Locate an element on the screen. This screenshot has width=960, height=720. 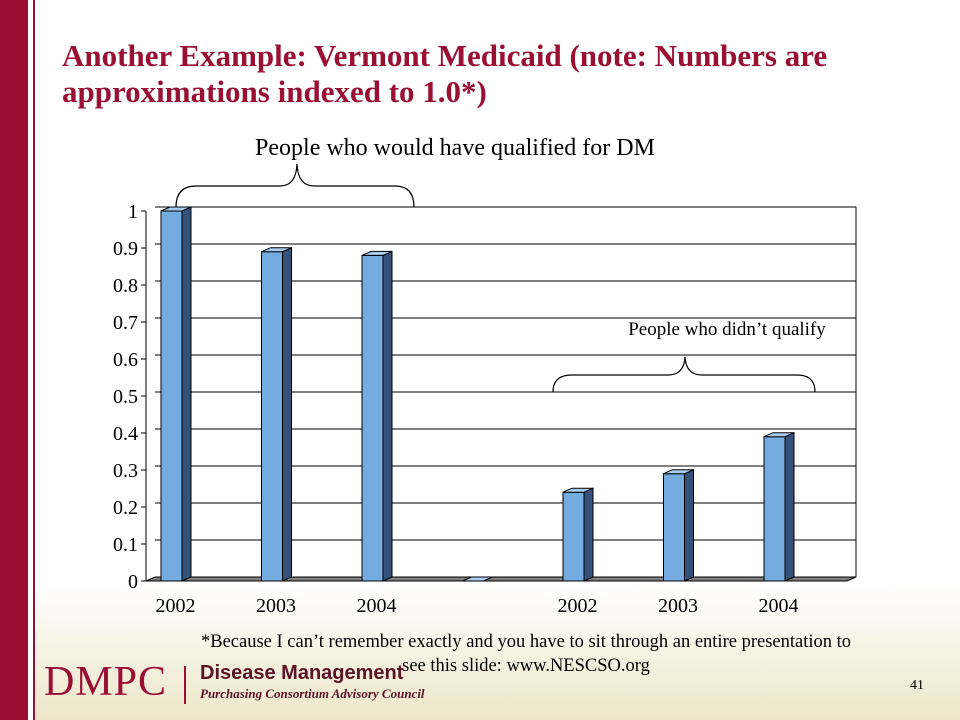
logo-title: Disease Management is located at coordinates (302, 673).